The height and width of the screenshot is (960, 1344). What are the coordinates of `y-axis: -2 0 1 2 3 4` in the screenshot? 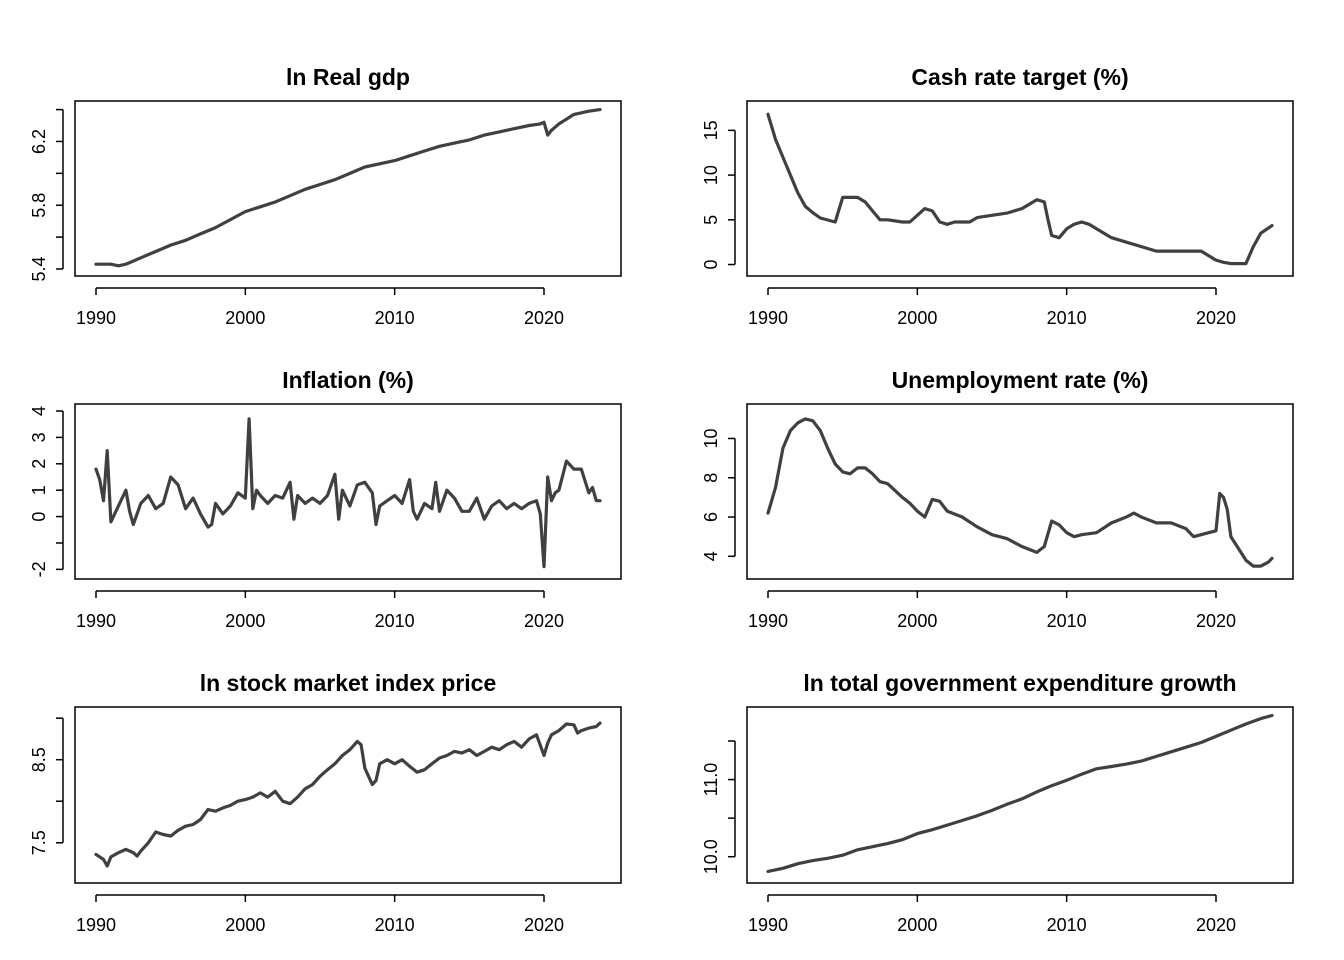 It's located at (46, 491).